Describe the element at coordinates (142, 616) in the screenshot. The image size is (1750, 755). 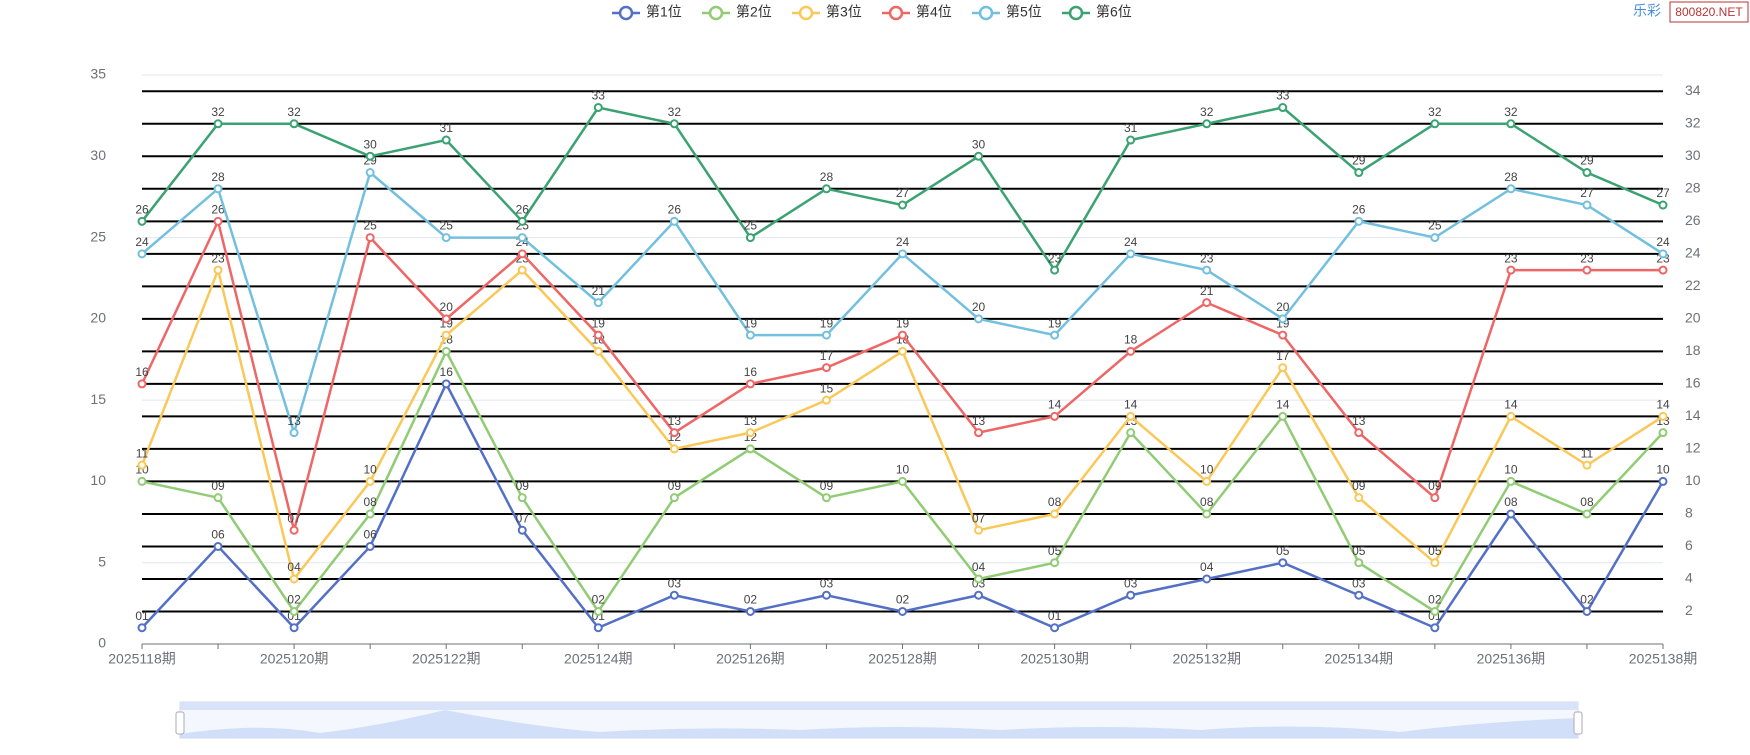
I see `data-label: 01` at that location.